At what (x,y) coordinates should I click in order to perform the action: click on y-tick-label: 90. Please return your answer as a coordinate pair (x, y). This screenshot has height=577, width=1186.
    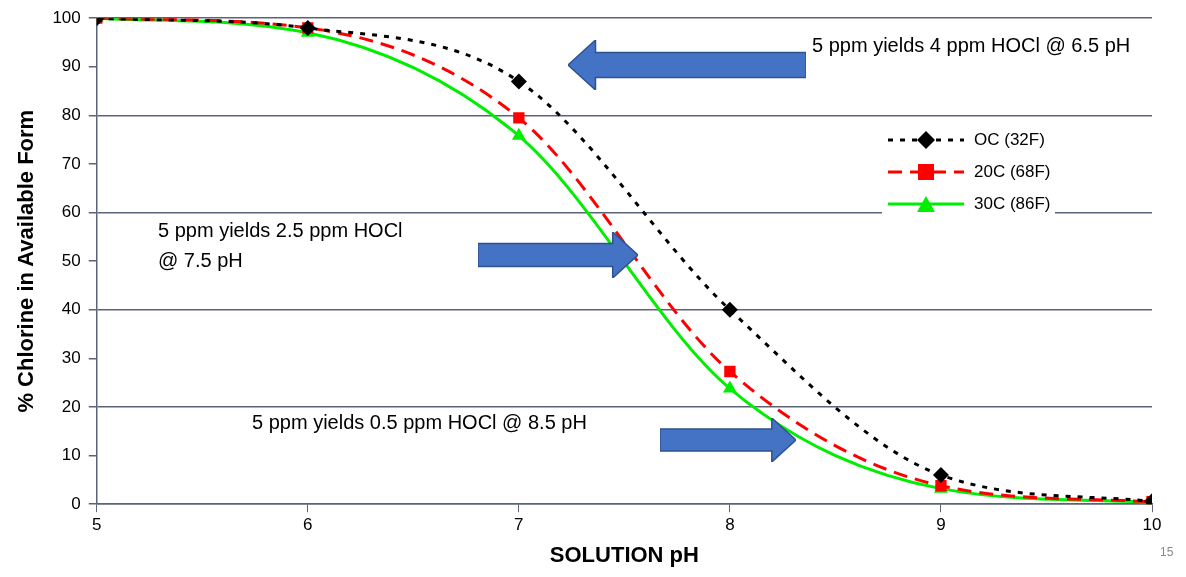
    Looking at the image, I should click on (71, 66).